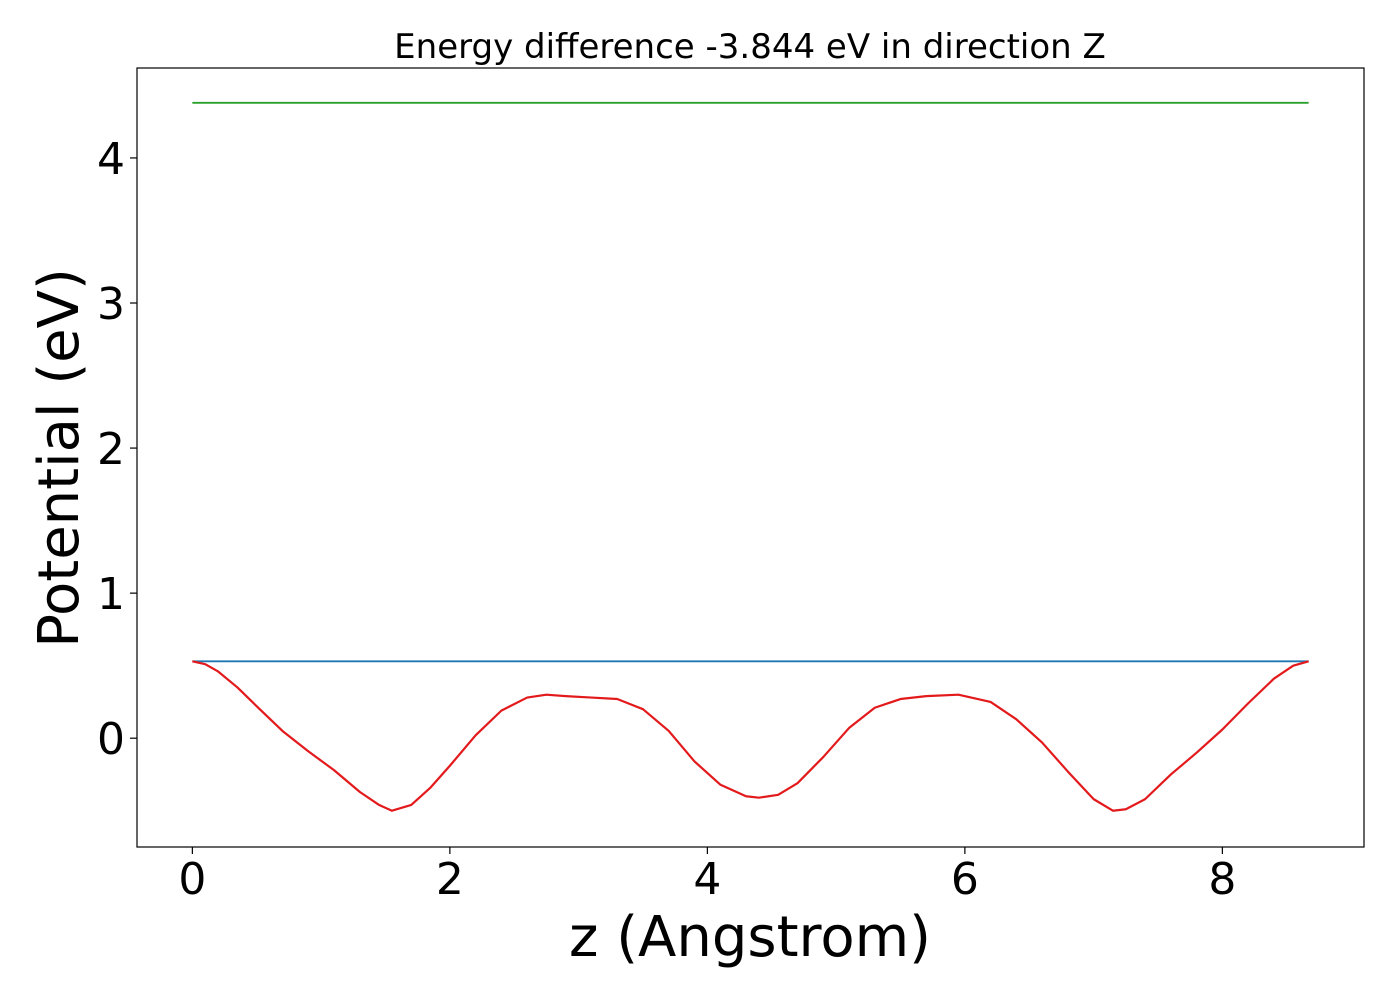  Describe the element at coordinates (59, 458) in the screenshot. I see `y-axis-label: Potential (eV)` at that location.